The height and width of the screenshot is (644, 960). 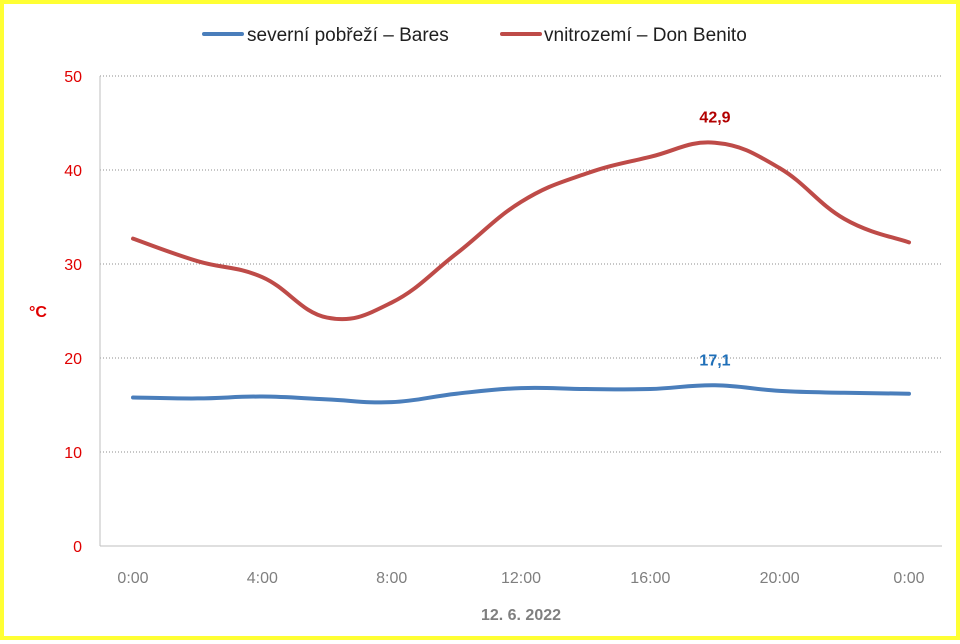 I want to click on x-tick-label: 8:00, so click(x=391, y=578).